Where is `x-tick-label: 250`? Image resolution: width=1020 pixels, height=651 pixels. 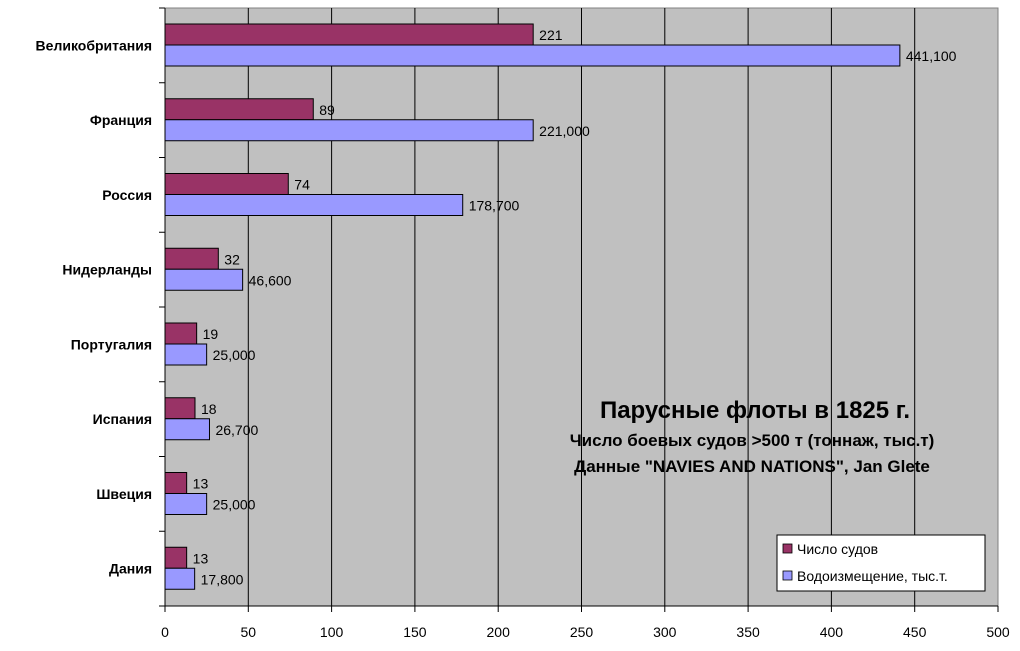 x-tick-label: 250 is located at coordinates (582, 632).